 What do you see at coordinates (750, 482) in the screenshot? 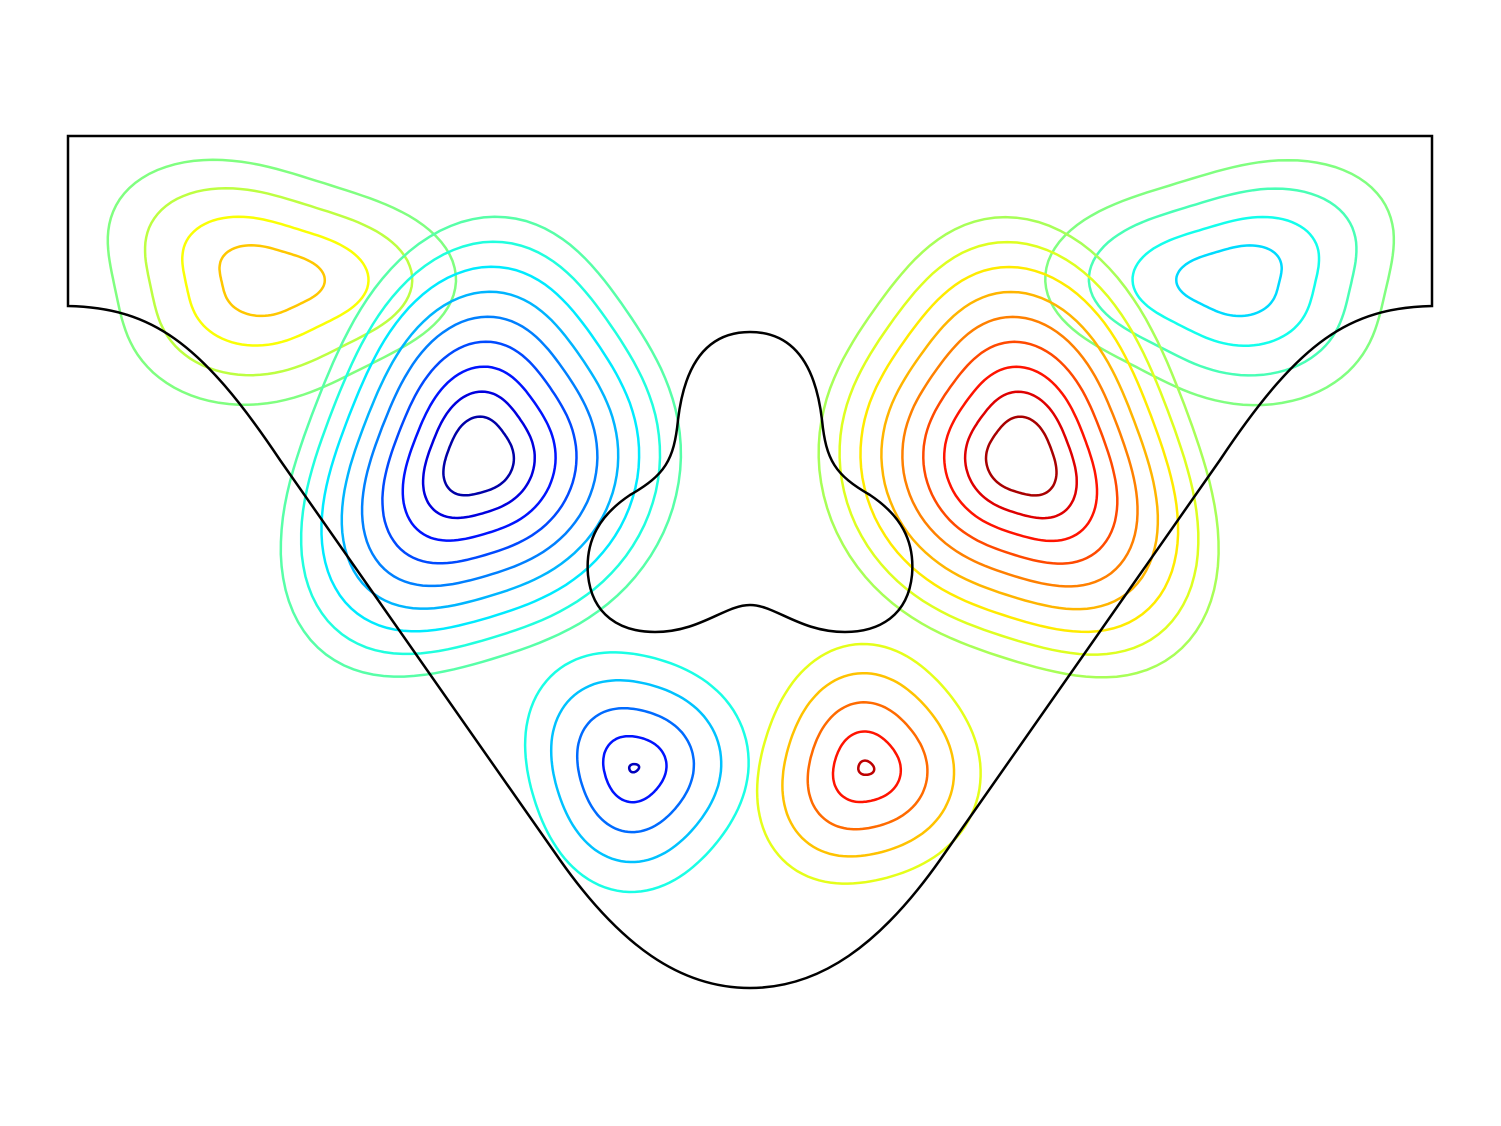
I see `inner-obstacle` at bounding box center [750, 482].